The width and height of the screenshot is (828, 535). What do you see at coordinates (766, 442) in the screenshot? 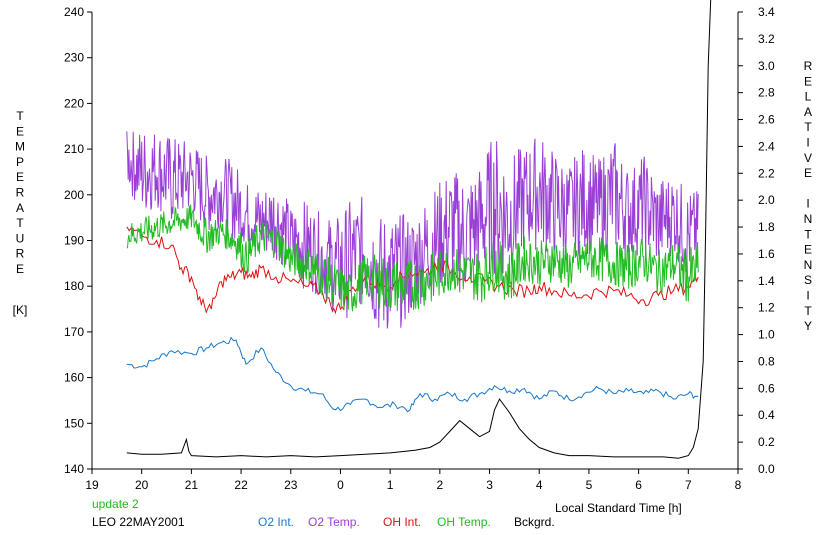
I see `y-right-tick-label: 0.2` at bounding box center [766, 442].